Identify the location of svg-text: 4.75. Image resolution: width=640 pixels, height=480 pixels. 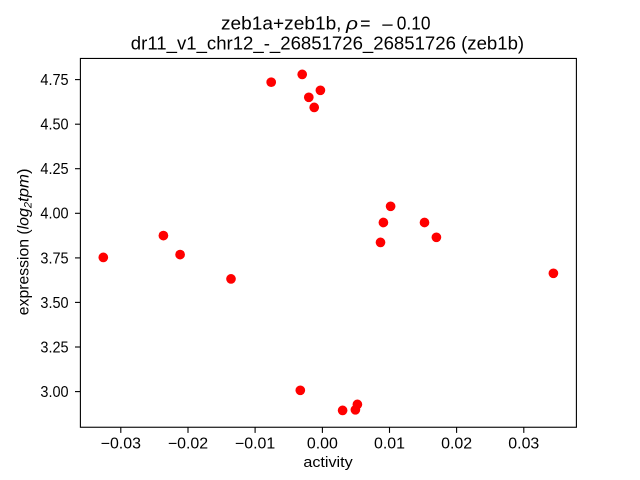
(54, 80).